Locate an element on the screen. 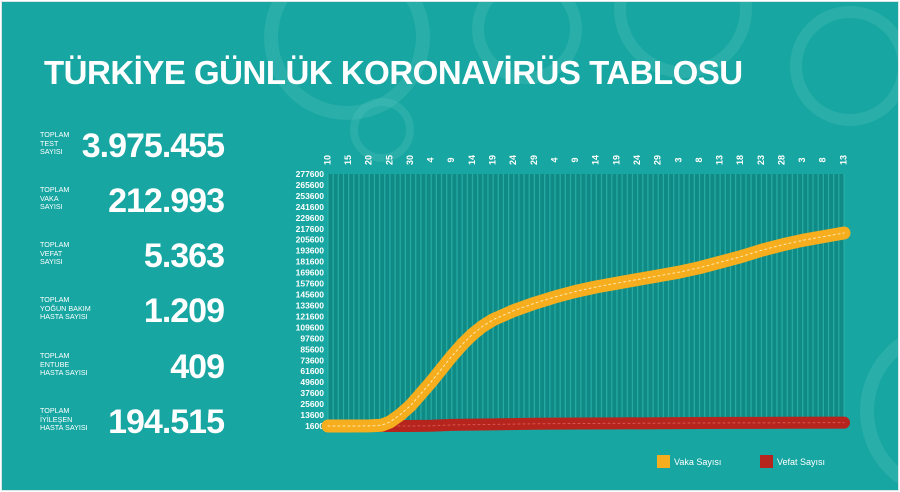 This screenshot has height=492, width=900. y-tick-label: 277600 is located at coordinates (310, 174).